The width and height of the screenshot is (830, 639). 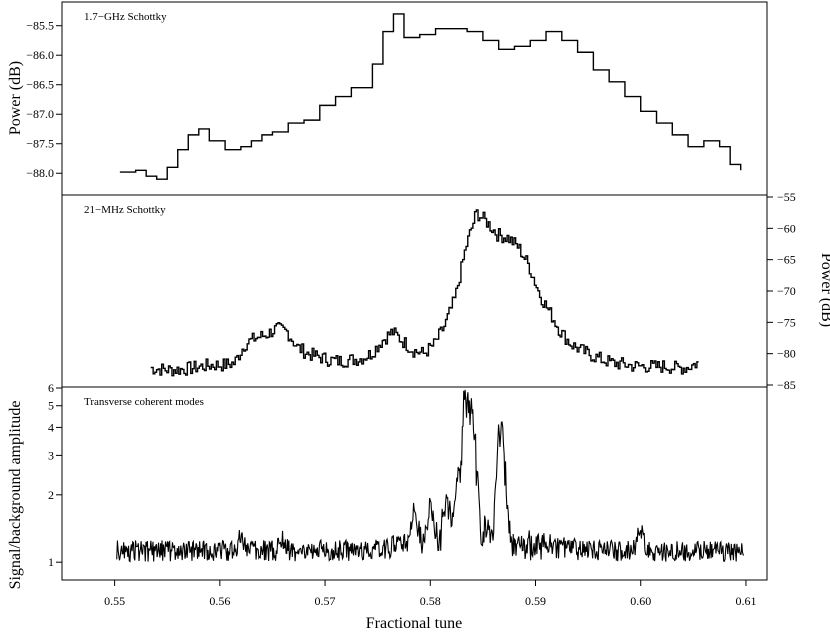 I want to click on x-tick-label: 0.58, so click(x=430, y=601).